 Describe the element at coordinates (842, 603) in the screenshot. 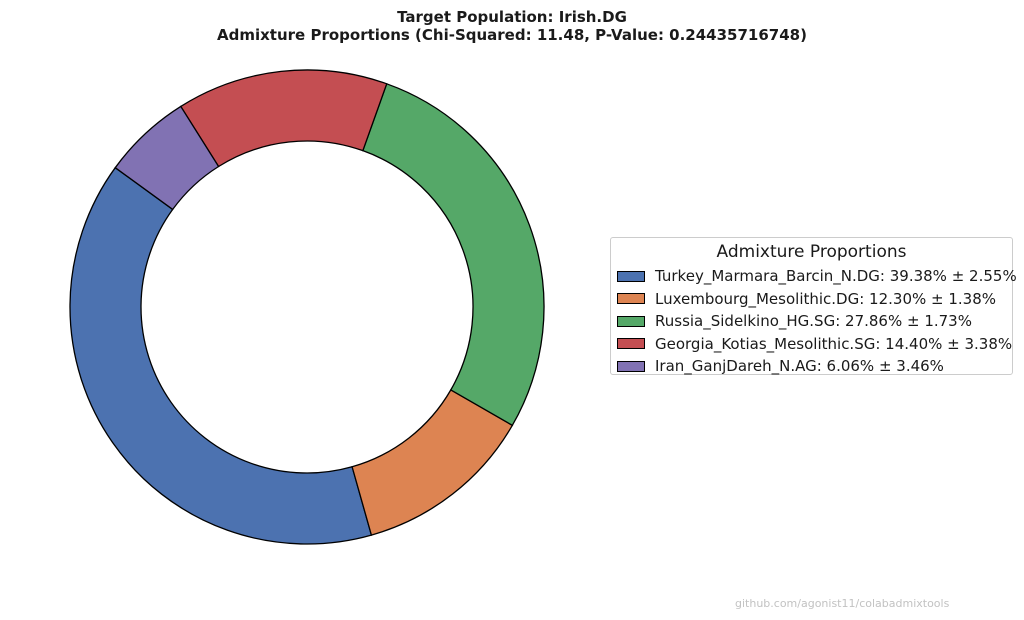

I see `watermark: github.com/agonist11/colabadmixtools` at that location.